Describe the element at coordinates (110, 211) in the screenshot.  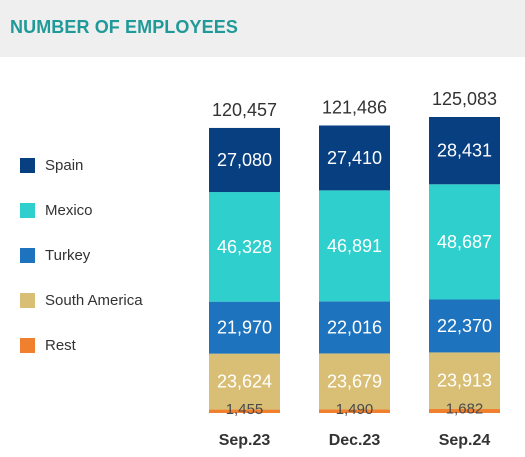
I see `legend-item-mexico: Mexico` at that location.